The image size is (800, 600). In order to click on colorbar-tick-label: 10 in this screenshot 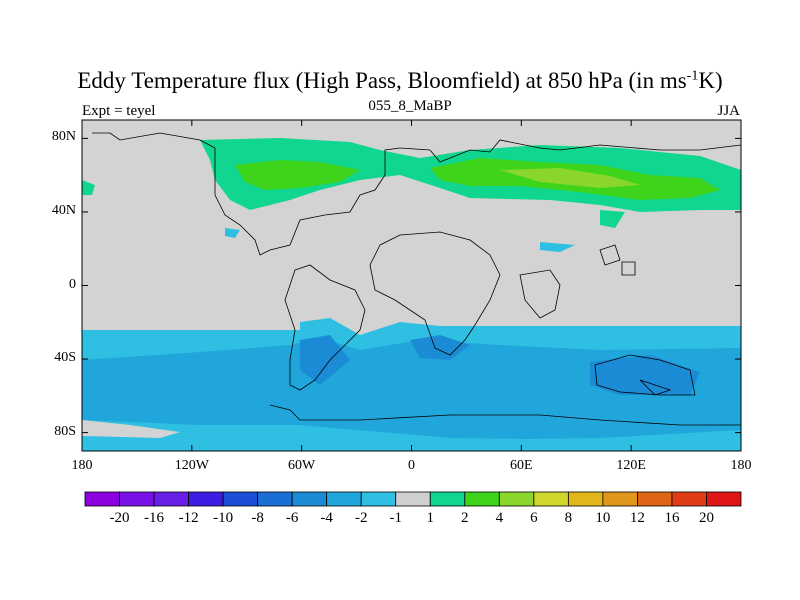, I will do `click(603, 518)`.